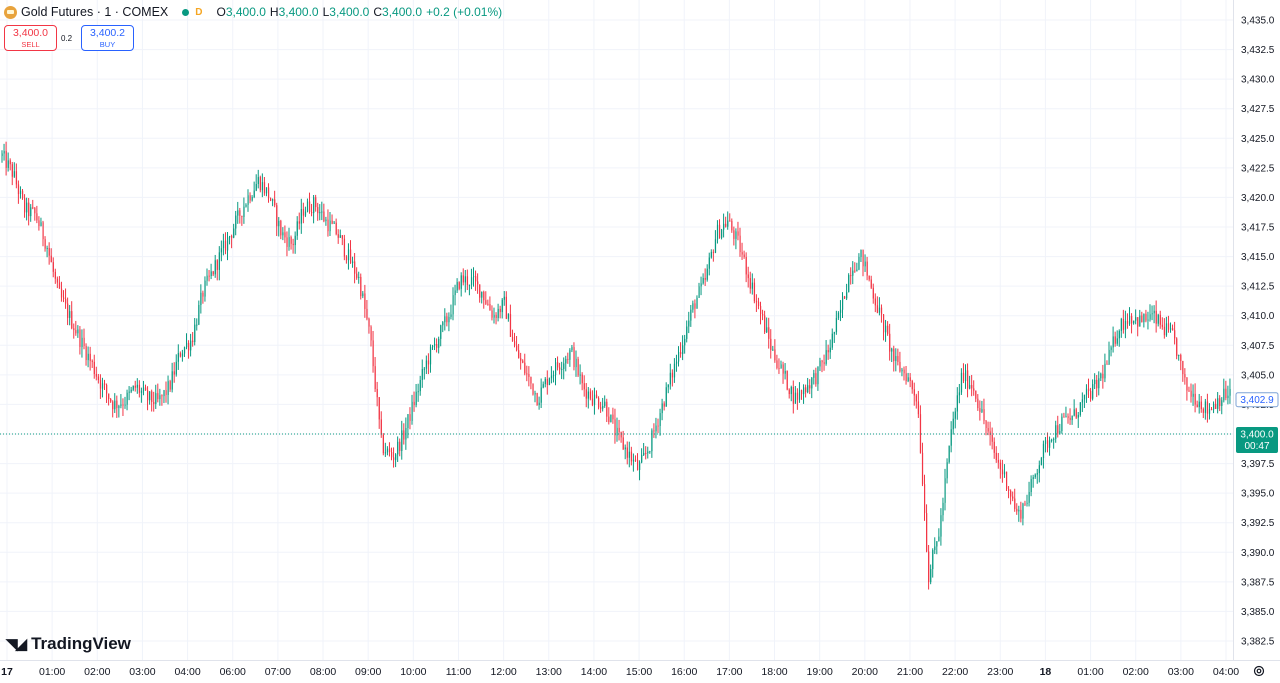  Describe the element at coordinates (378, 12) in the screenshot. I see `close-label: C` at that location.